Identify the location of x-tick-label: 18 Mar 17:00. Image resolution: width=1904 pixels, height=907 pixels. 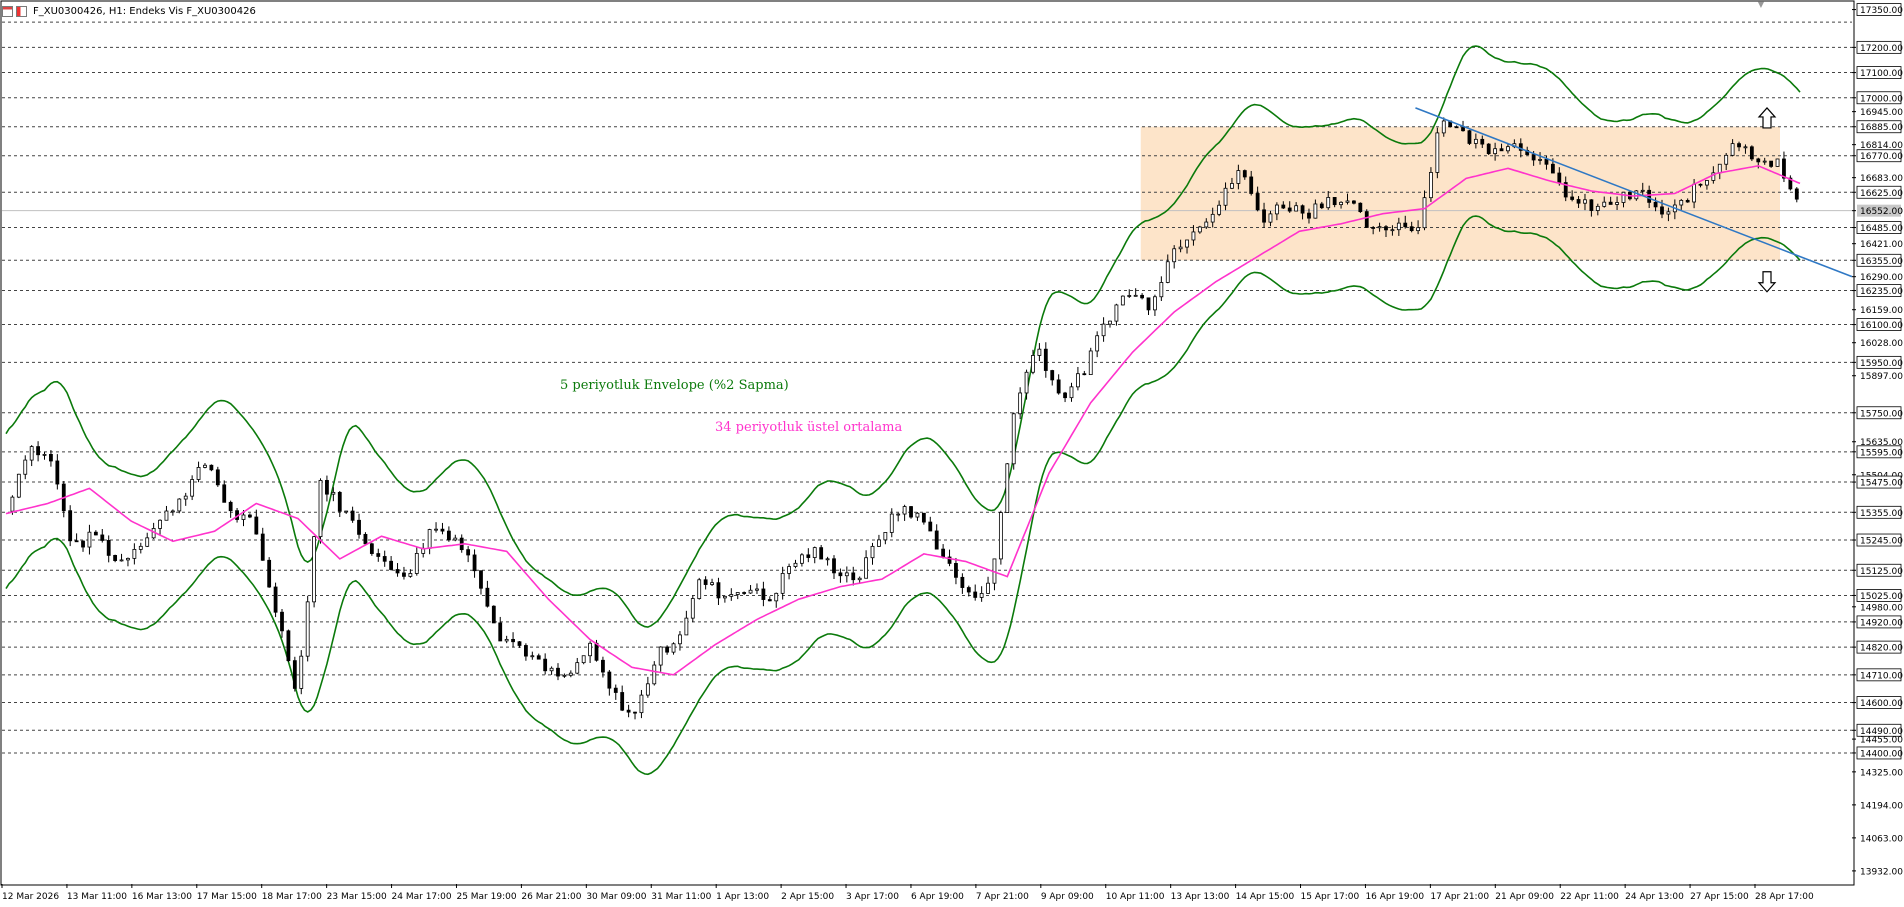
(292, 897).